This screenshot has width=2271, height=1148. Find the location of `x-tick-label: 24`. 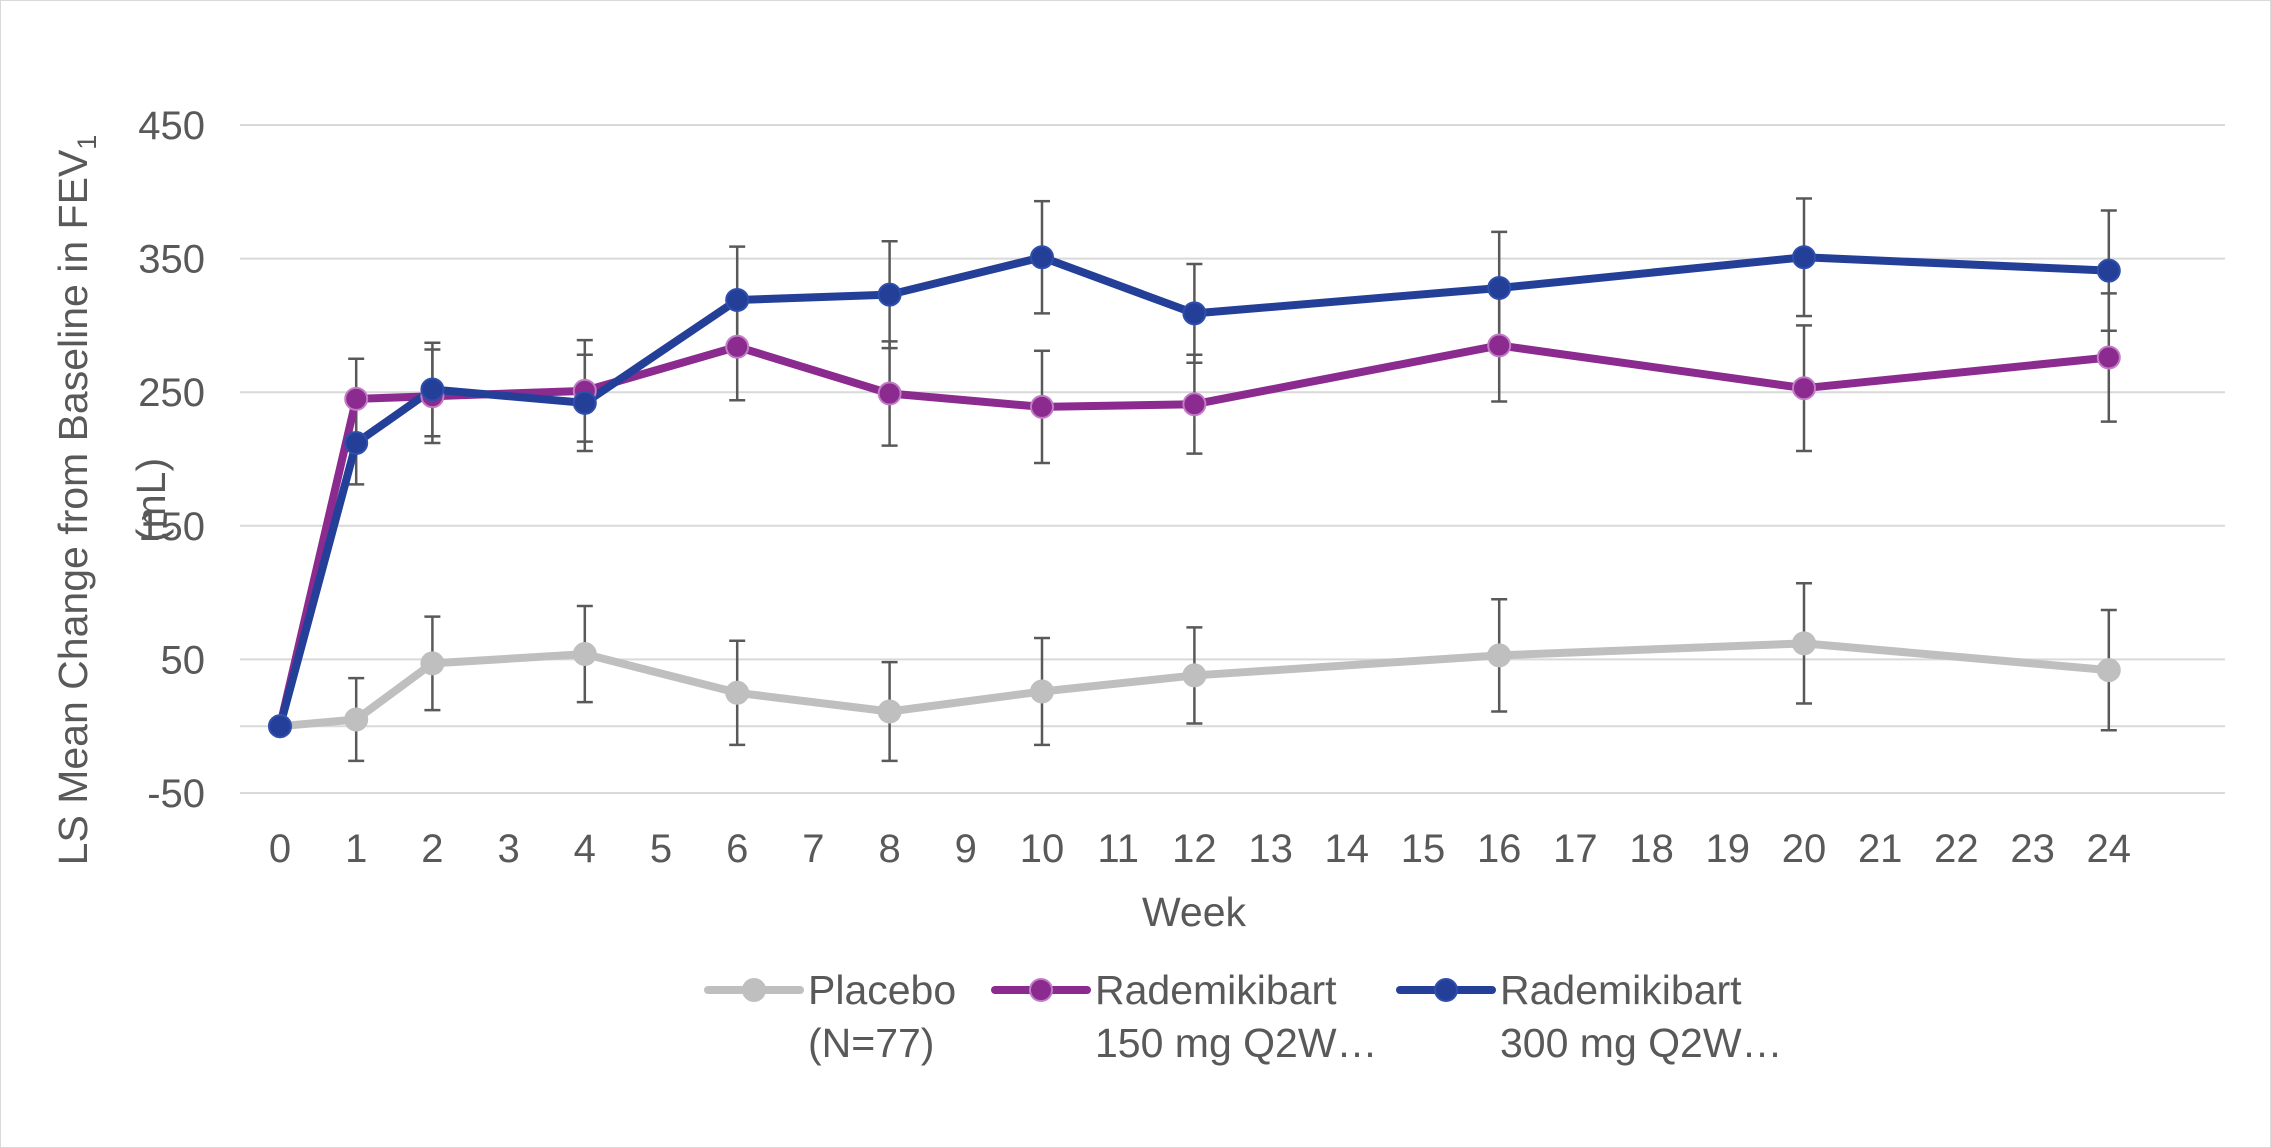

x-tick-label: 24 is located at coordinates (2109, 849).